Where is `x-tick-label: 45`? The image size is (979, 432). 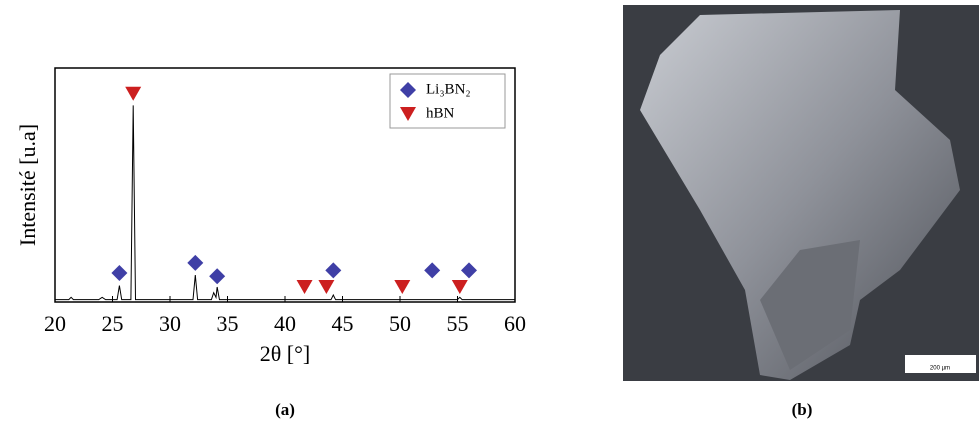
x-tick-label: 45 is located at coordinates (343, 323).